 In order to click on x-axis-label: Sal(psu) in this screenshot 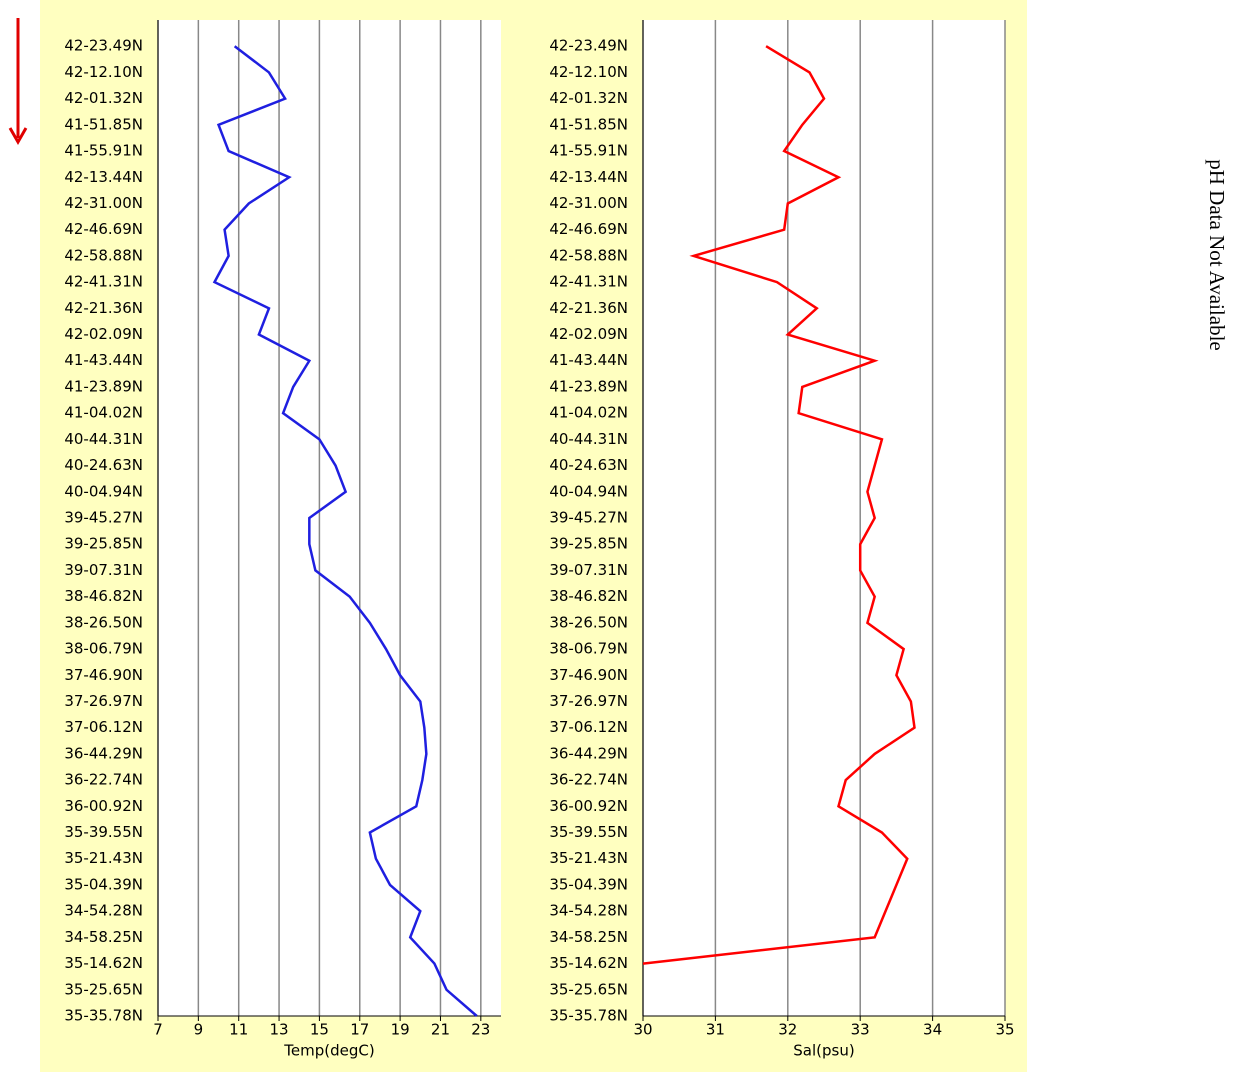, I will do `click(823, 1051)`.